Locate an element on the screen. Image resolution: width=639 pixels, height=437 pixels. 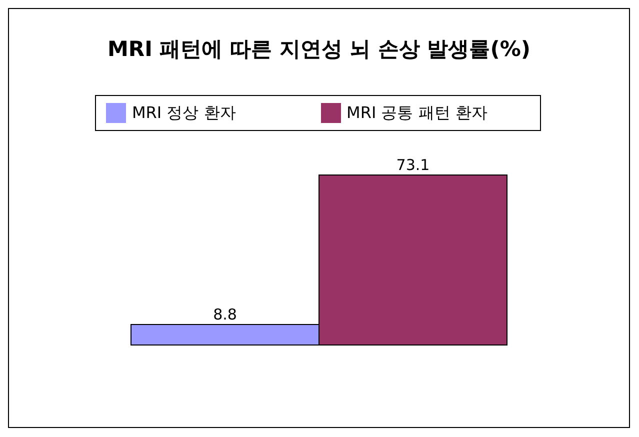
legend-label: MRI 공통 패턴 환자 is located at coordinates (417, 113).